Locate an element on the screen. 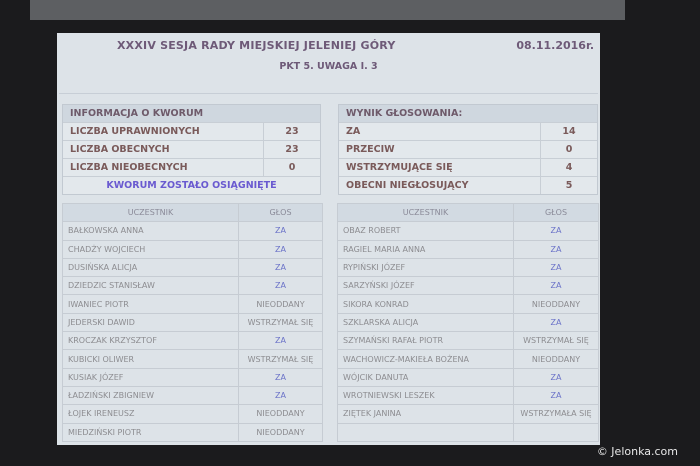 Image resolution: width=700 pixels, height=466 pixels. table-row: SIKORA KONRAD NIEODDANY is located at coordinates (468, 304).